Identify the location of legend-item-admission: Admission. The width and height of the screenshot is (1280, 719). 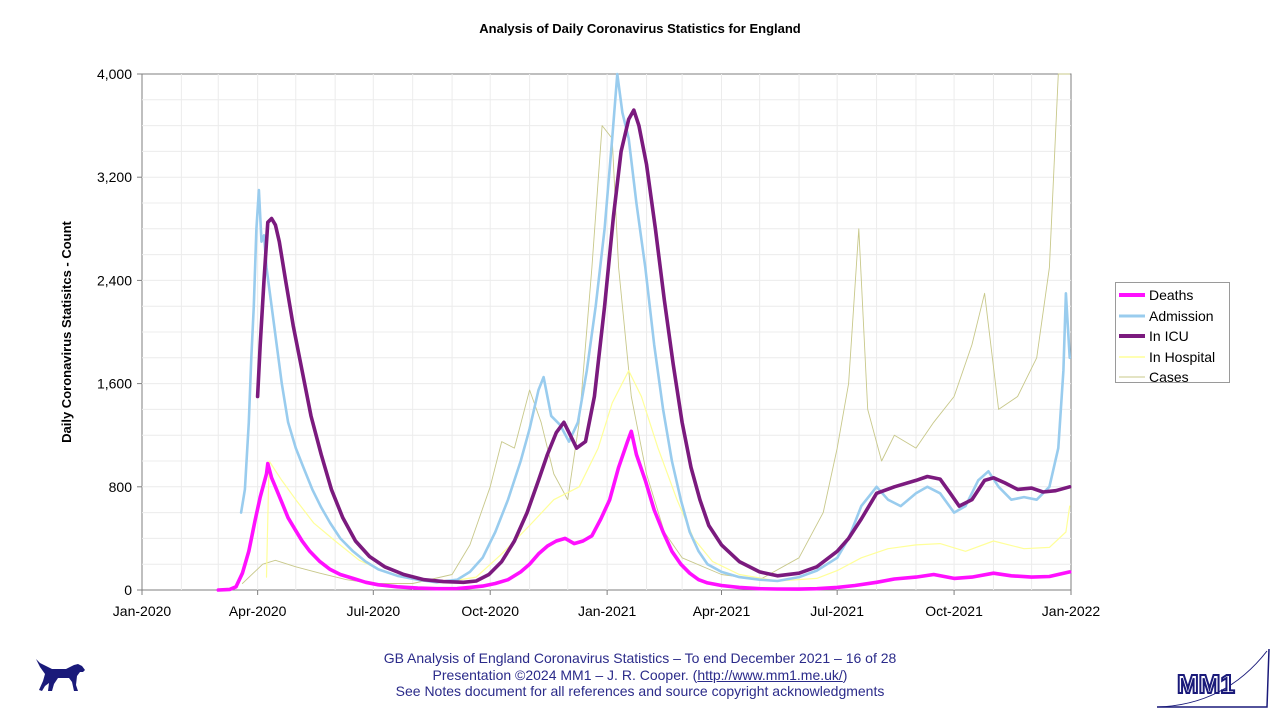
(1172, 316).